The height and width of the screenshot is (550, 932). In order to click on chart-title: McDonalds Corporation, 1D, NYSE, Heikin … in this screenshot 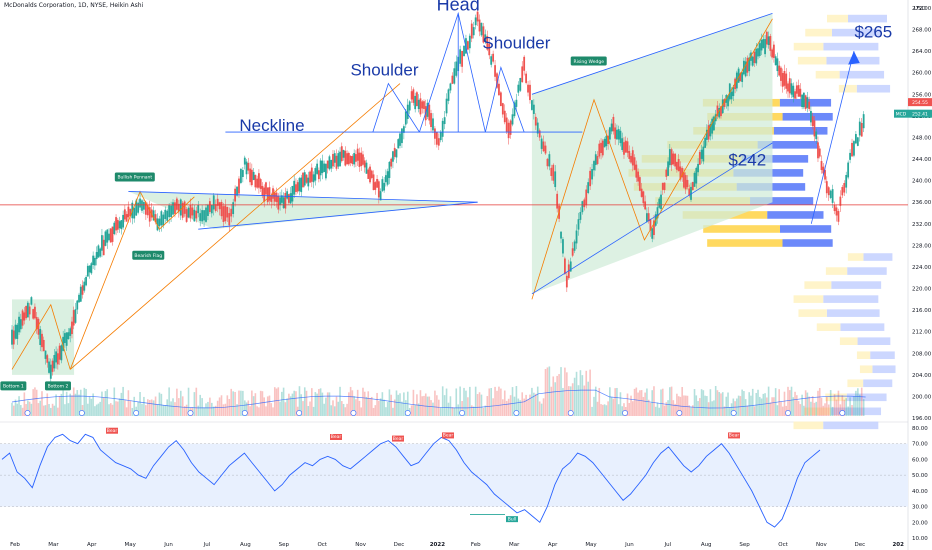, I will do `click(74, 5)`.